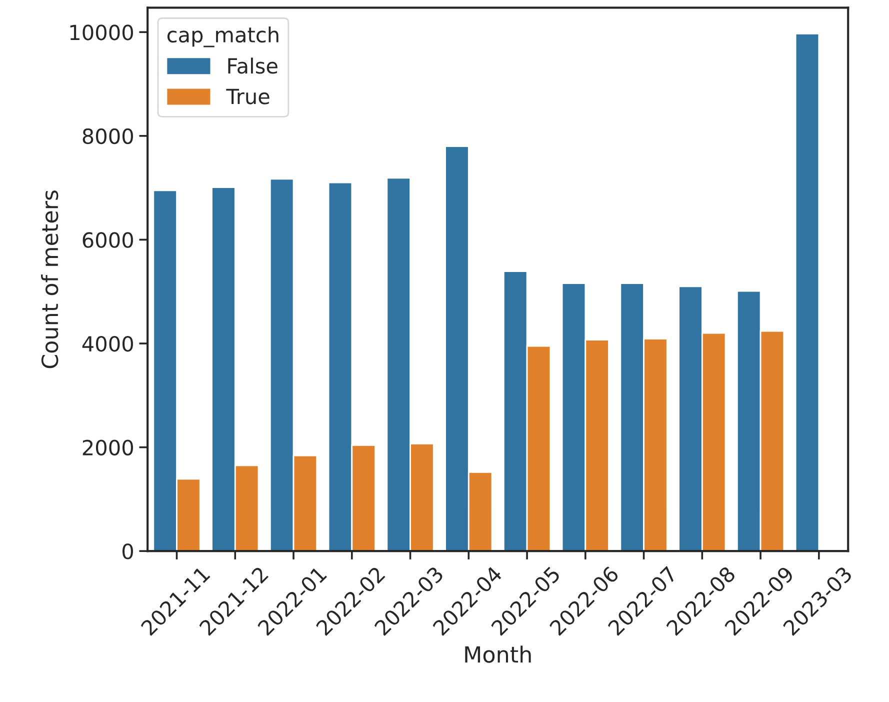 Image resolution: width=889 pixels, height=702 pixels. I want to click on y-tick-label: 0, so click(127, 552).